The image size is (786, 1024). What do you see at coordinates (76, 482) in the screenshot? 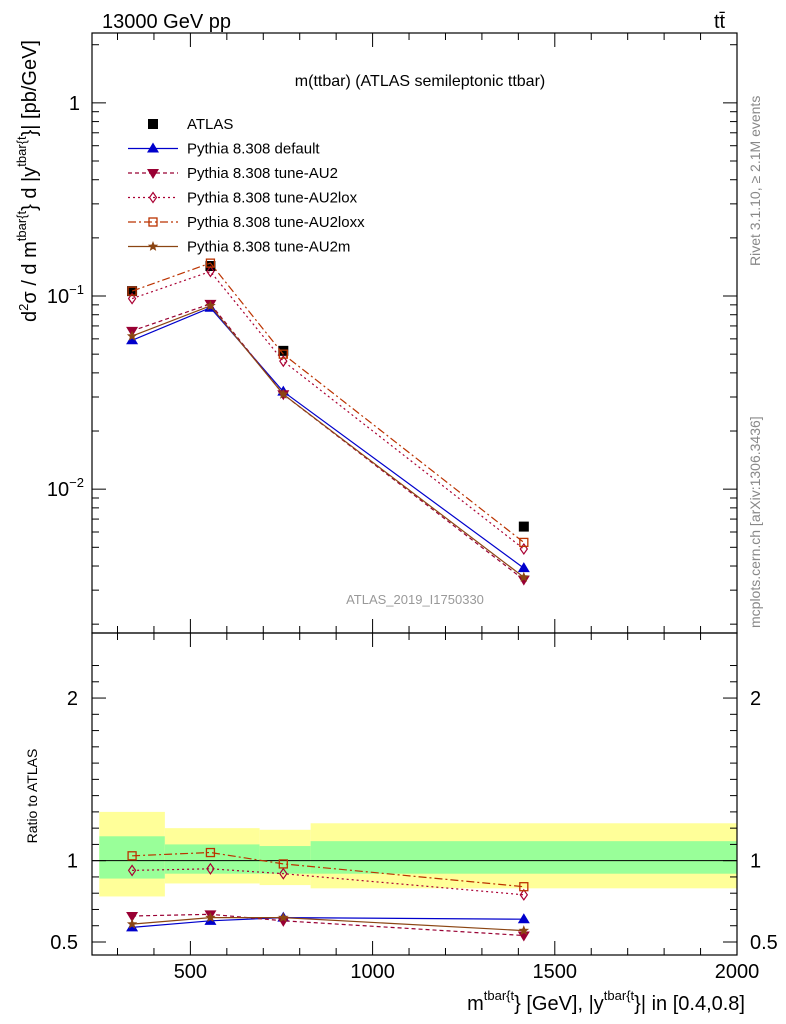
I see `main-ytick-exp: −2` at bounding box center [76, 482].